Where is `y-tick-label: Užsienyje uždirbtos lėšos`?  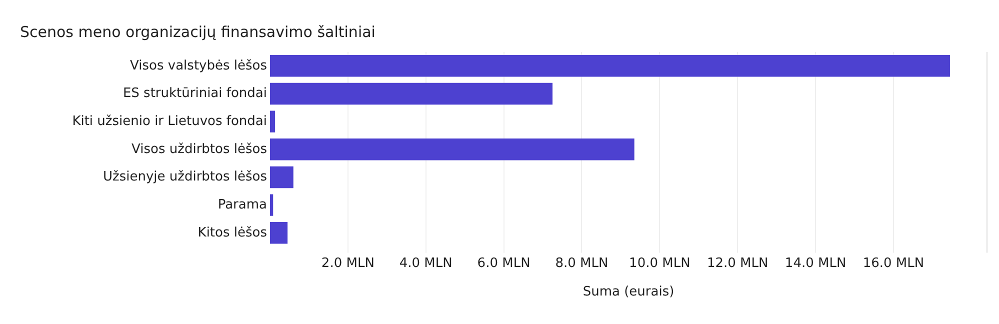 y-tick-label: Užsienyje uždirbtos lėšos is located at coordinates (185, 177).